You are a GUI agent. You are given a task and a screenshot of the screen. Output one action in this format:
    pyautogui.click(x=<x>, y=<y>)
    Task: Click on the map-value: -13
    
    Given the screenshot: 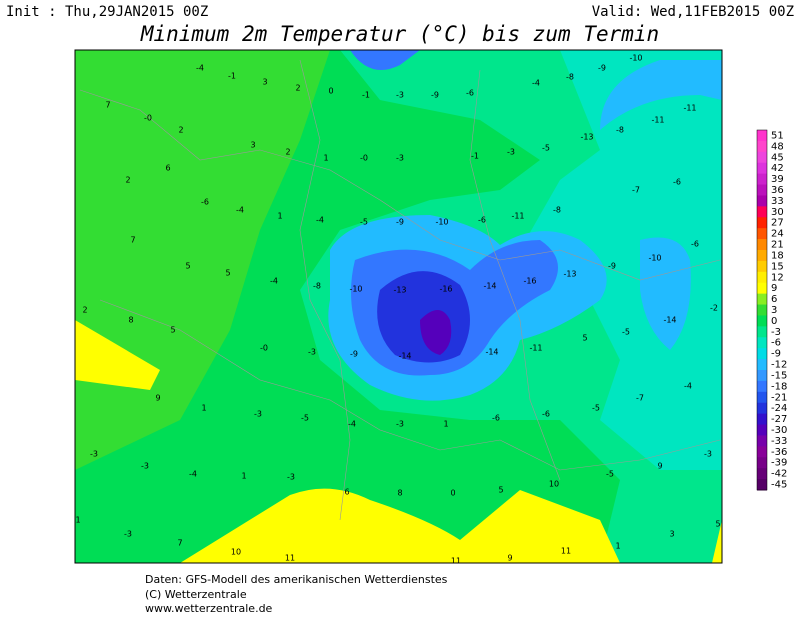 What is the action you would take?
    pyautogui.click(x=399, y=290)
    